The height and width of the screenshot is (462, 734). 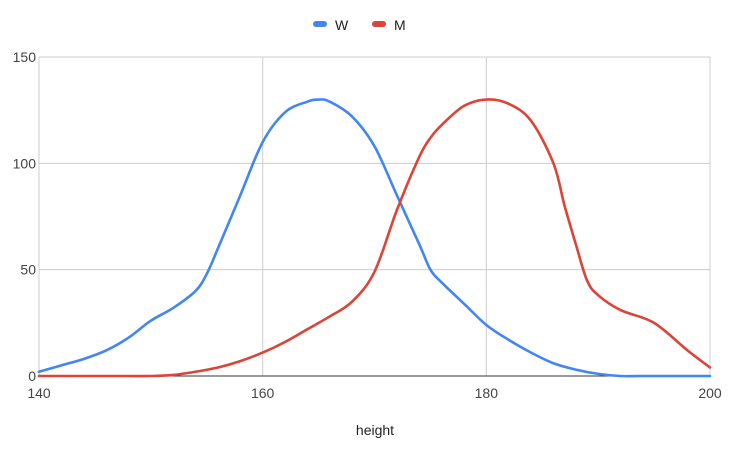 What do you see at coordinates (25, 163) in the screenshot?
I see `y-tick-label: 100` at bounding box center [25, 163].